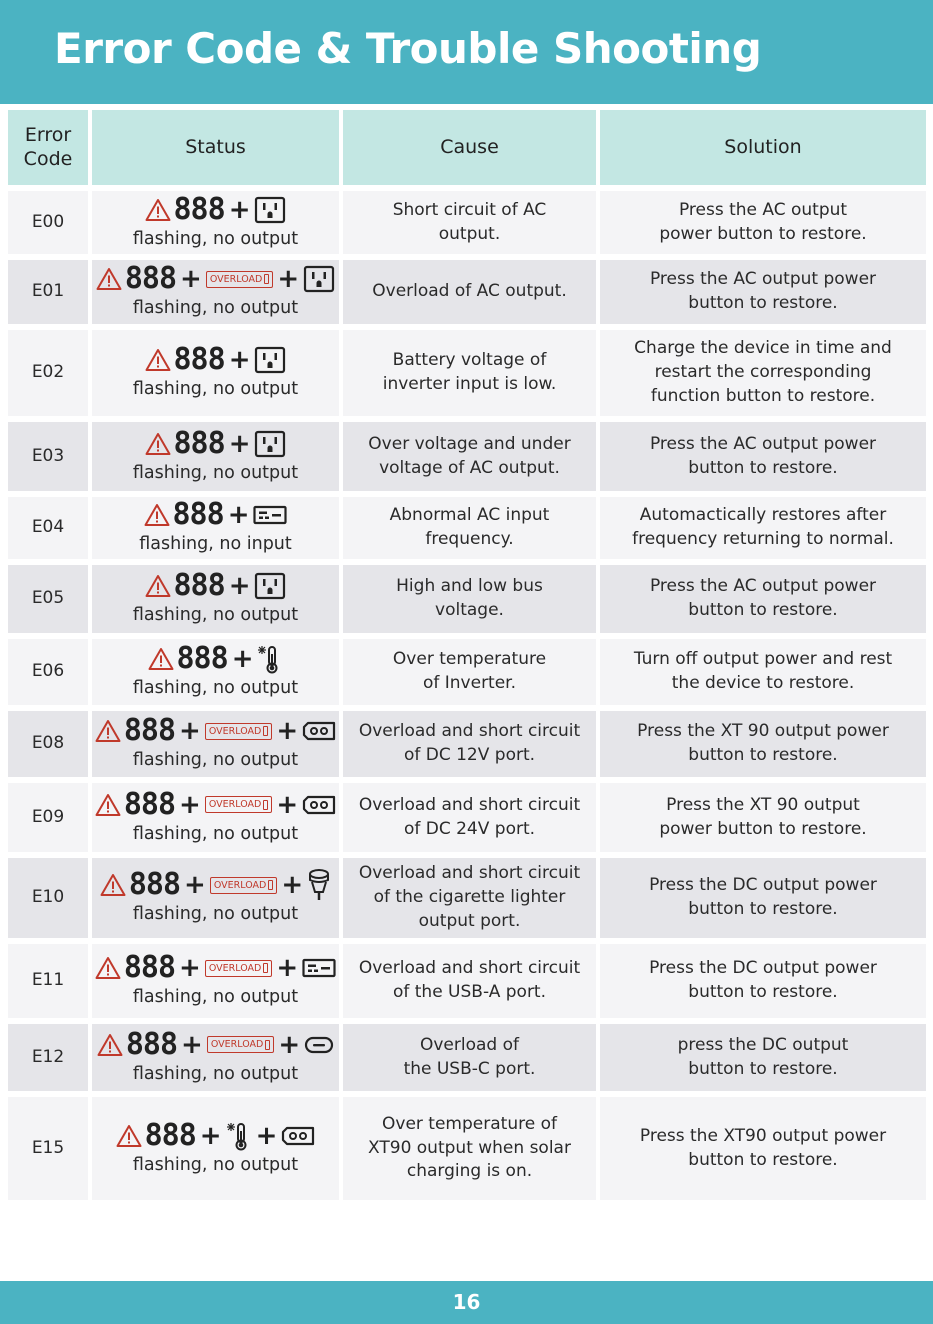  What do you see at coordinates (319, 968) in the screenshot?
I see `usb-a-icon` at bounding box center [319, 968].